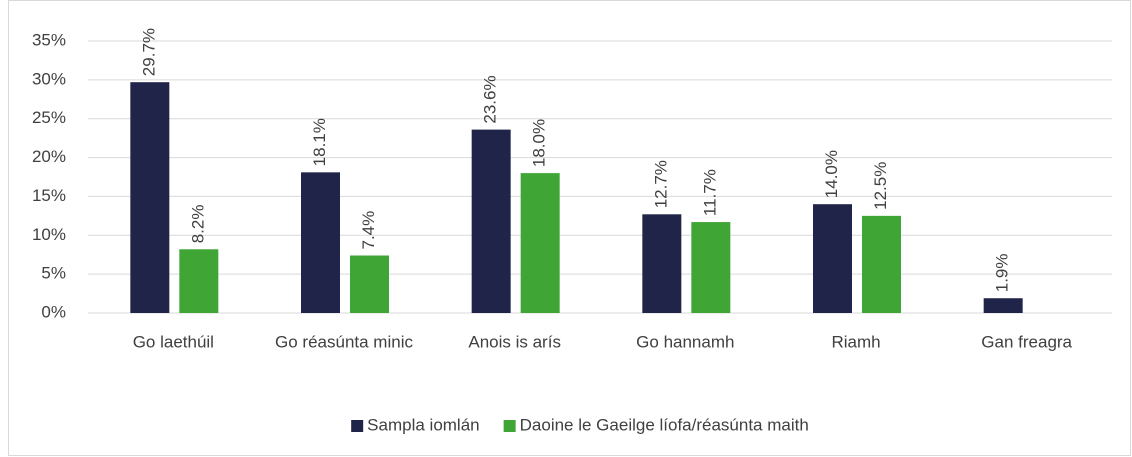  I want to click on value-label: 18.1%, so click(319, 142).